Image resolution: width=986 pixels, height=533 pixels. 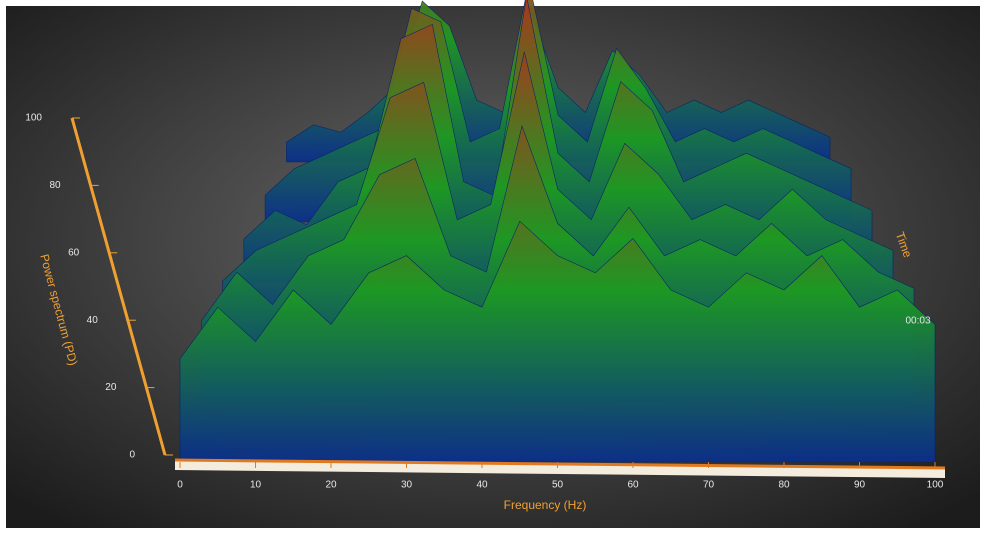 I want to click on y-tick-label: 100, so click(x=33, y=118).